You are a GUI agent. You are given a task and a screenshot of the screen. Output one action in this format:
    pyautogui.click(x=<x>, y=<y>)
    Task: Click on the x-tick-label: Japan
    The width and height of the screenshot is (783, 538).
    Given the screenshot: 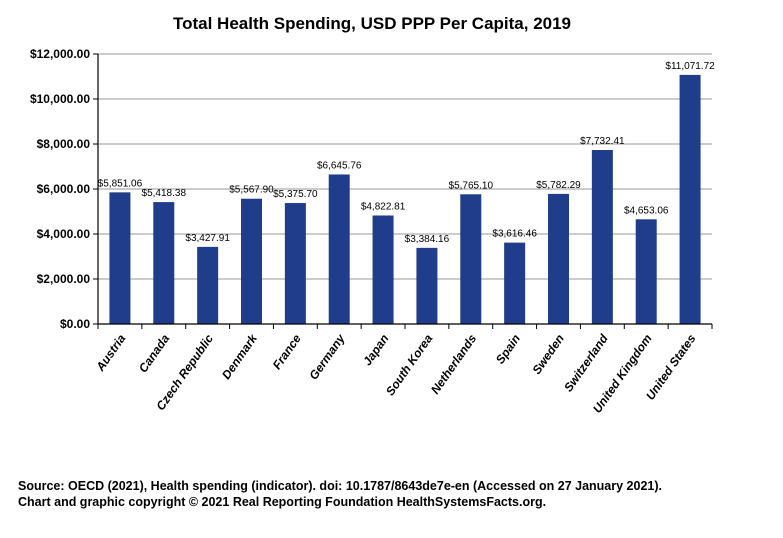 What is the action you would take?
    pyautogui.click(x=375, y=350)
    